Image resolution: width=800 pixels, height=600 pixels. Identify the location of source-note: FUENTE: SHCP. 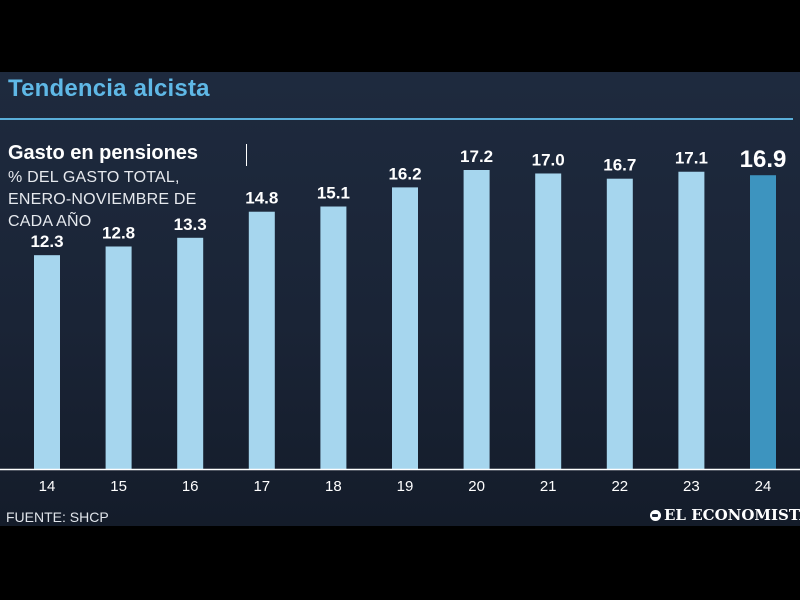
(57, 517).